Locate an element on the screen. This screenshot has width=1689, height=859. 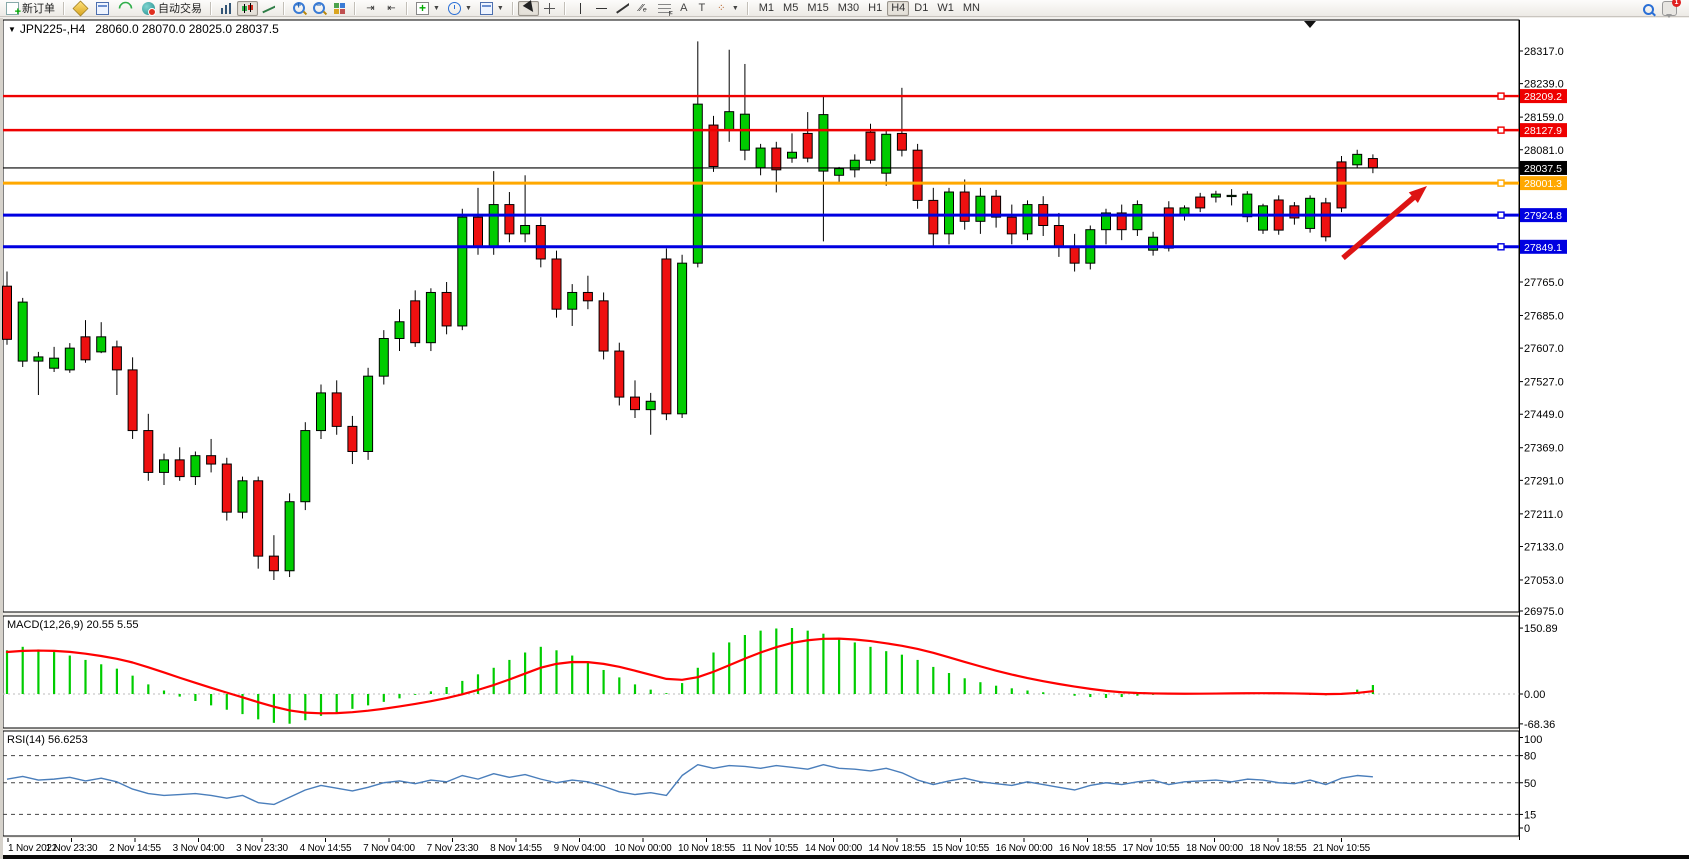
timeframe-h4-button: H4 is located at coordinates (898, 8).